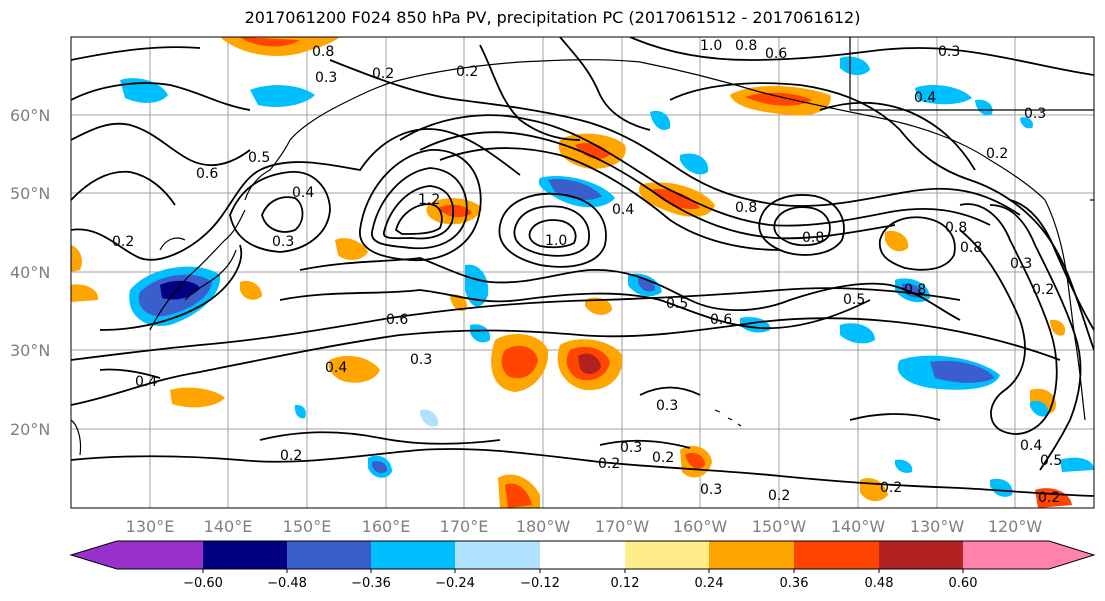 This screenshot has height=601, width=1105. What do you see at coordinates (556, 241) in the screenshot?
I see `contour-label: 1.0` at bounding box center [556, 241].